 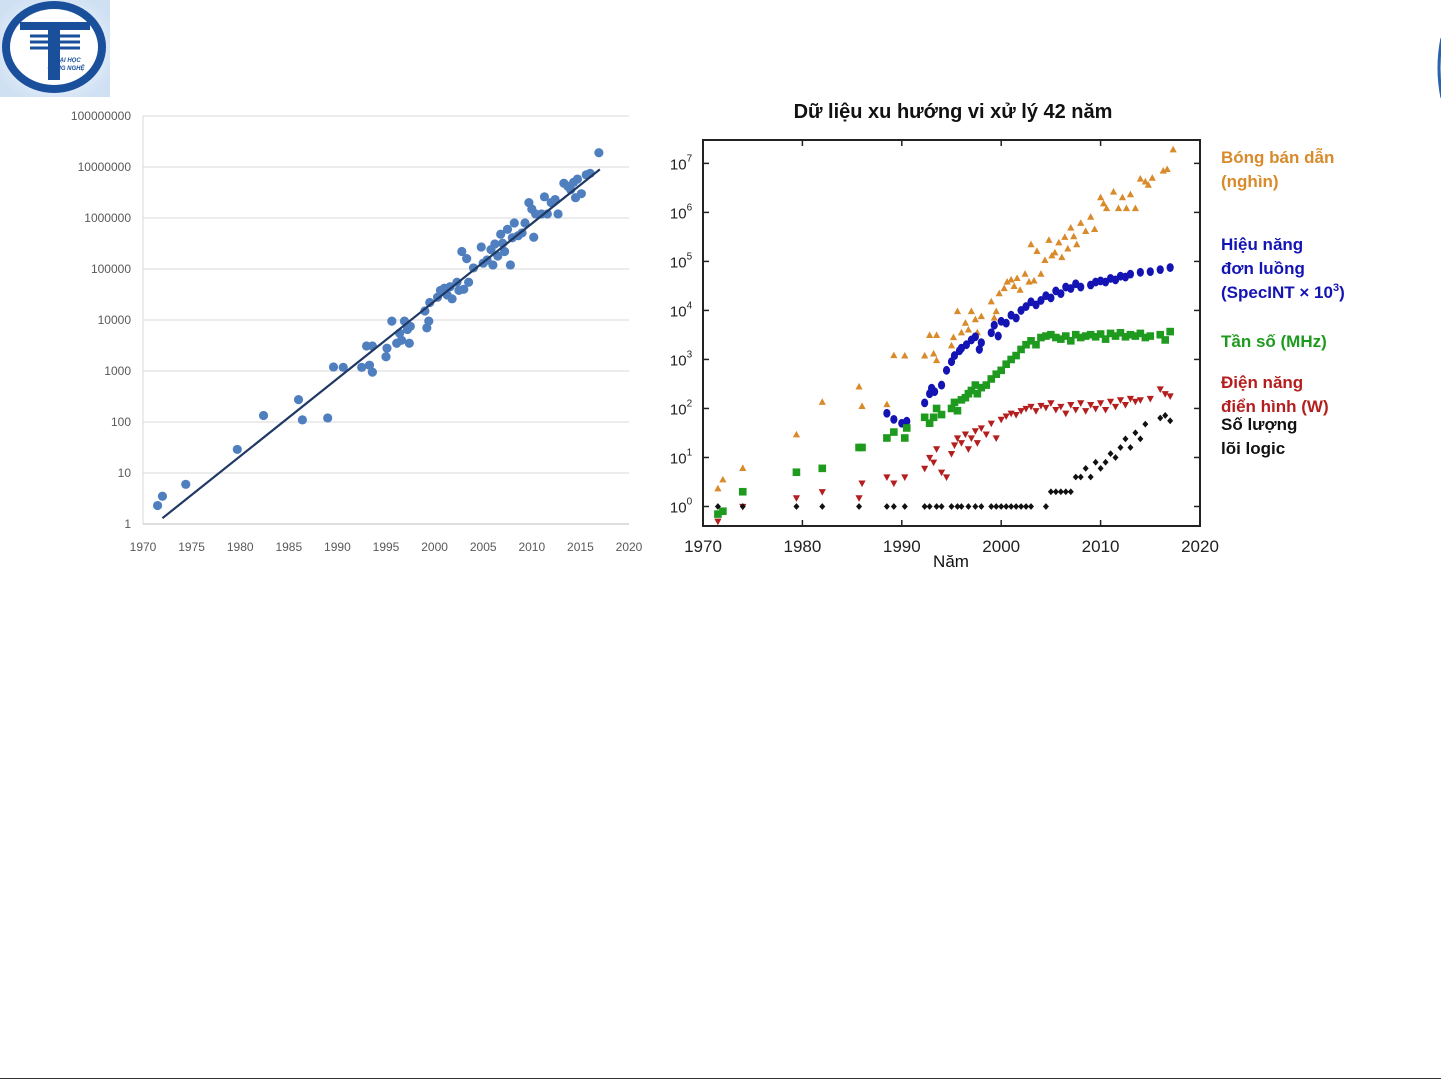 I want to click on legend-power: Điện năng, so click(x=1262, y=382).